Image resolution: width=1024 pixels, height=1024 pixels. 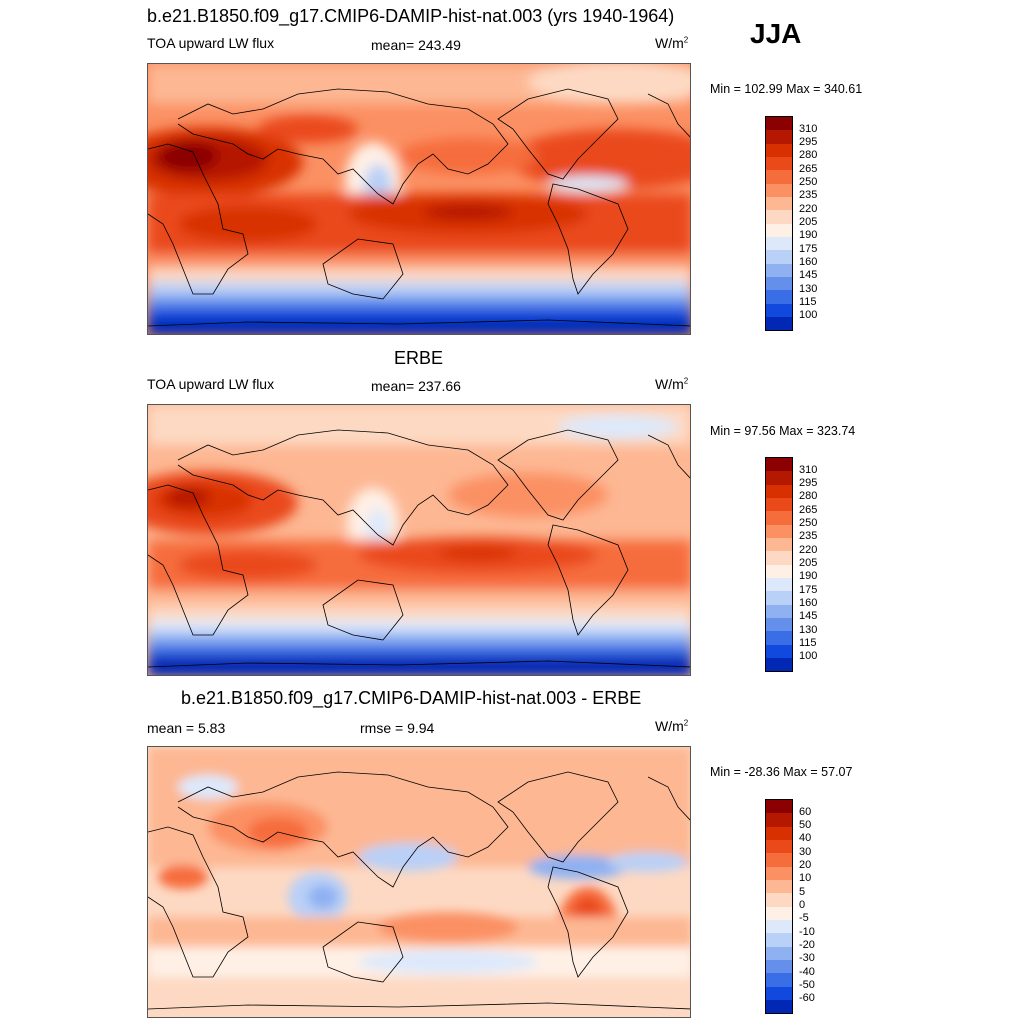 I want to click on colorbar-tick-label: 10, so click(x=805, y=878).